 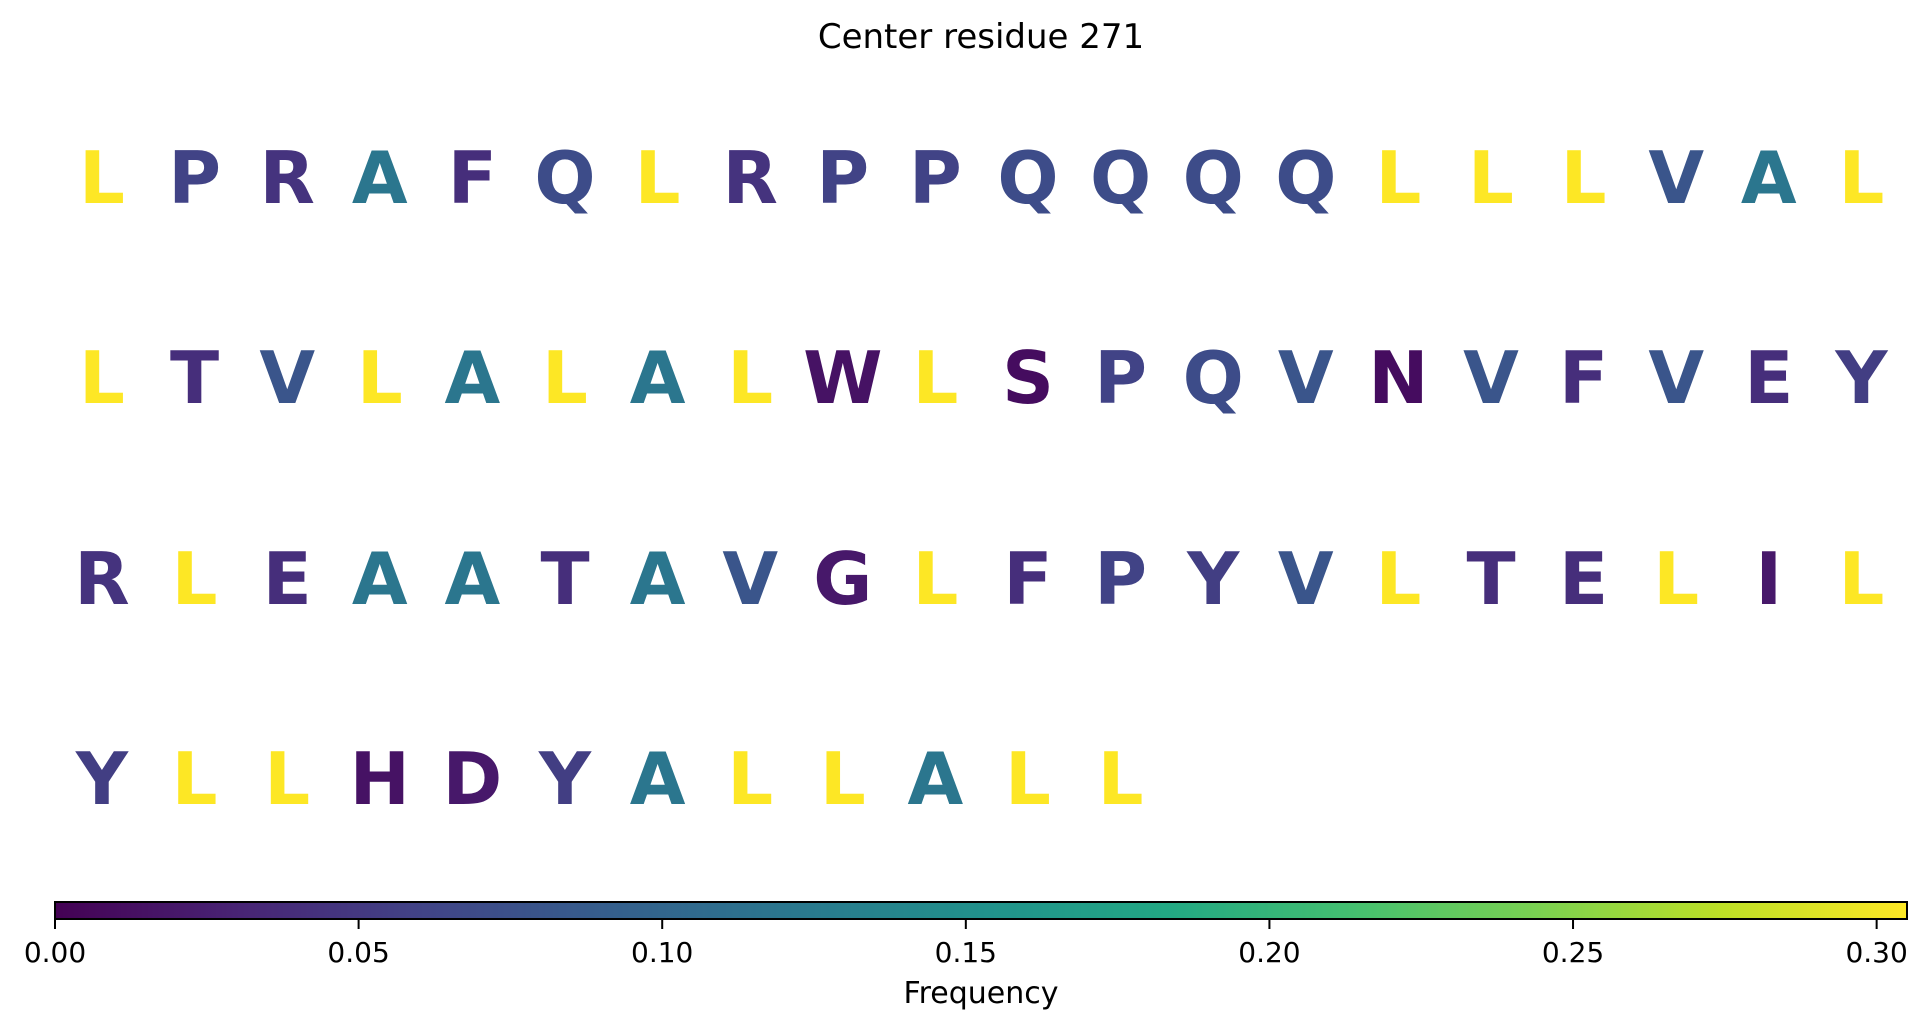 What do you see at coordinates (380, 779) in the screenshot?
I see `residue-letter: H` at bounding box center [380, 779].